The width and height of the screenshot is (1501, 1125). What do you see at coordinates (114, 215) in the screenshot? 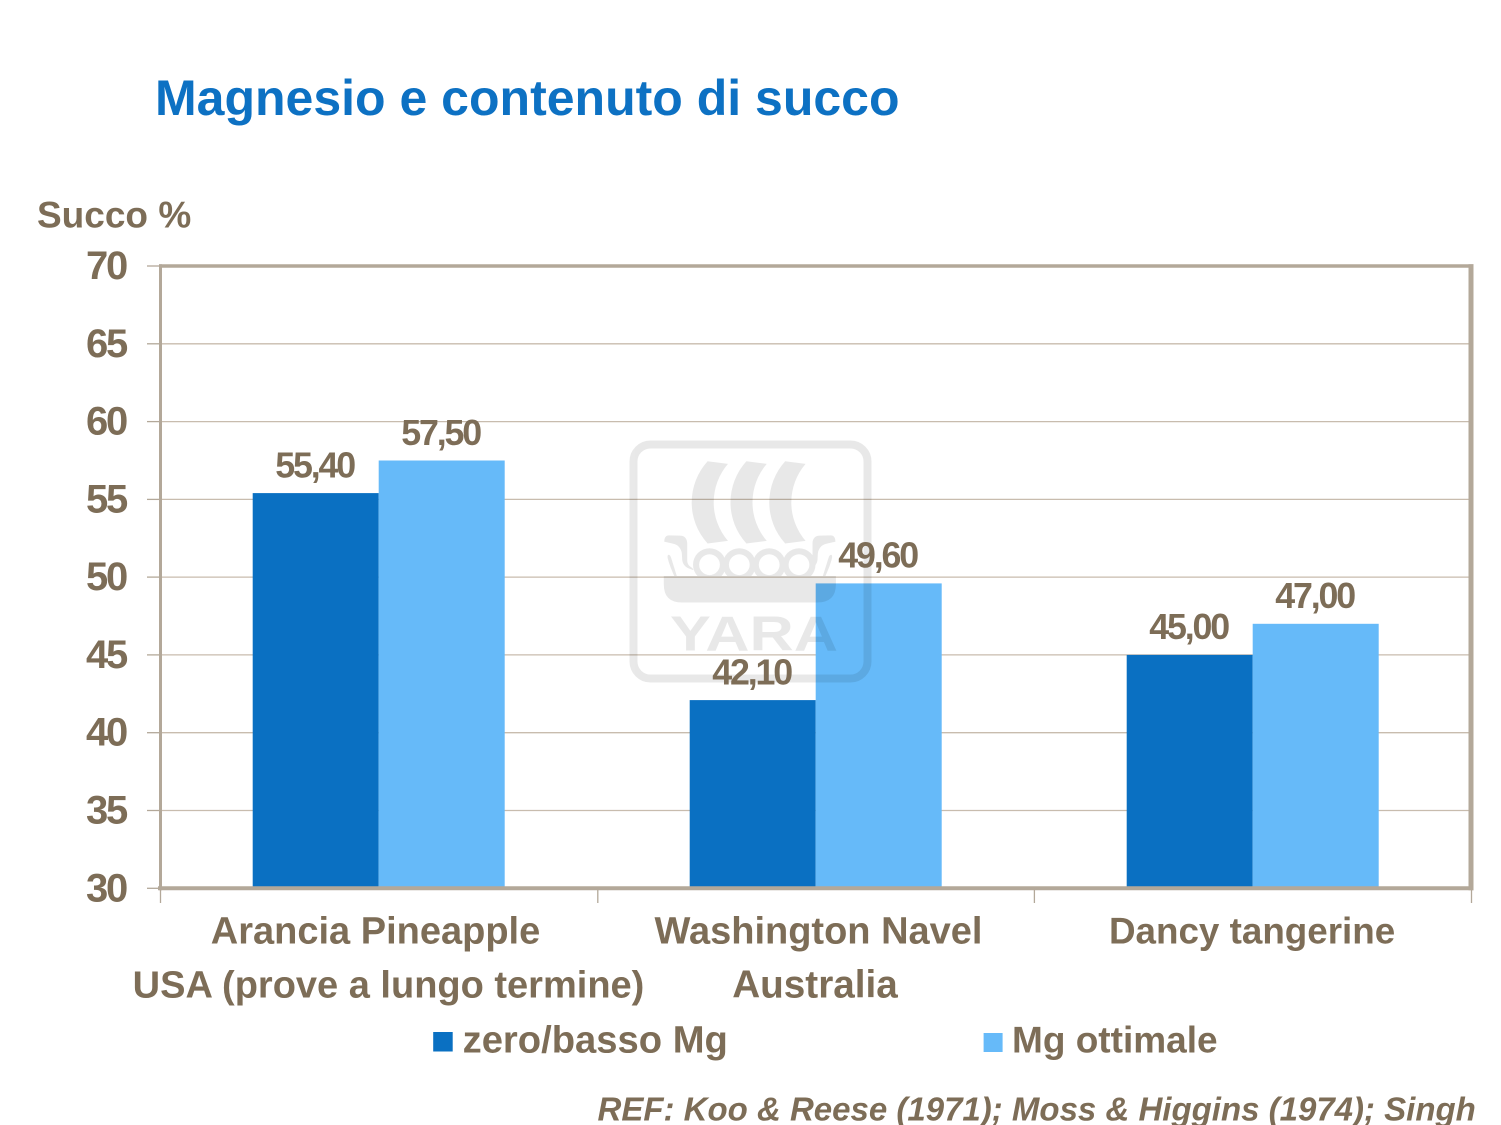
I see `svg-text: Succo %` at bounding box center [114, 215].